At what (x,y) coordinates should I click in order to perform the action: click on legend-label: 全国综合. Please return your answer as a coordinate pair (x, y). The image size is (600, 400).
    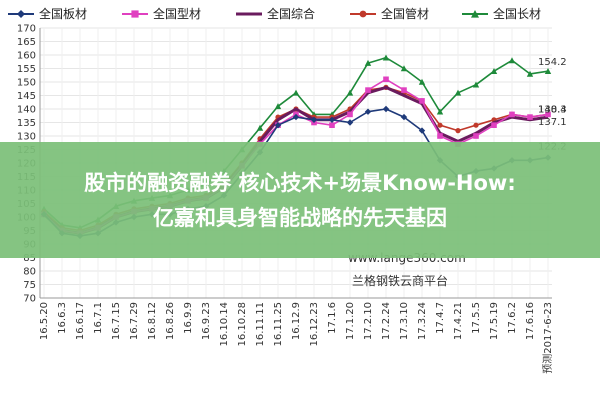
    Looking at the image, I should click on (291, 13).